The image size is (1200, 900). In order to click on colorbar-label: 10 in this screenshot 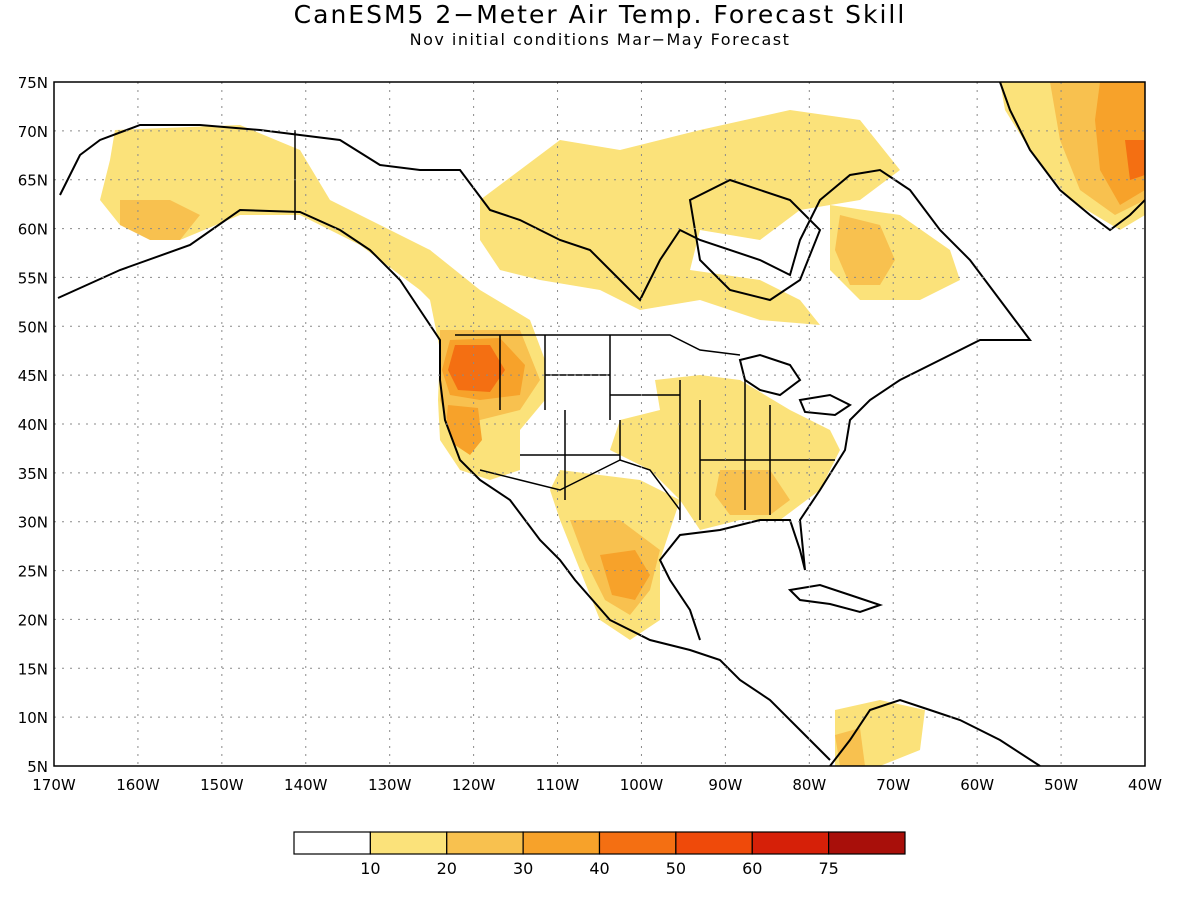, I will do `click(370, 868)`.